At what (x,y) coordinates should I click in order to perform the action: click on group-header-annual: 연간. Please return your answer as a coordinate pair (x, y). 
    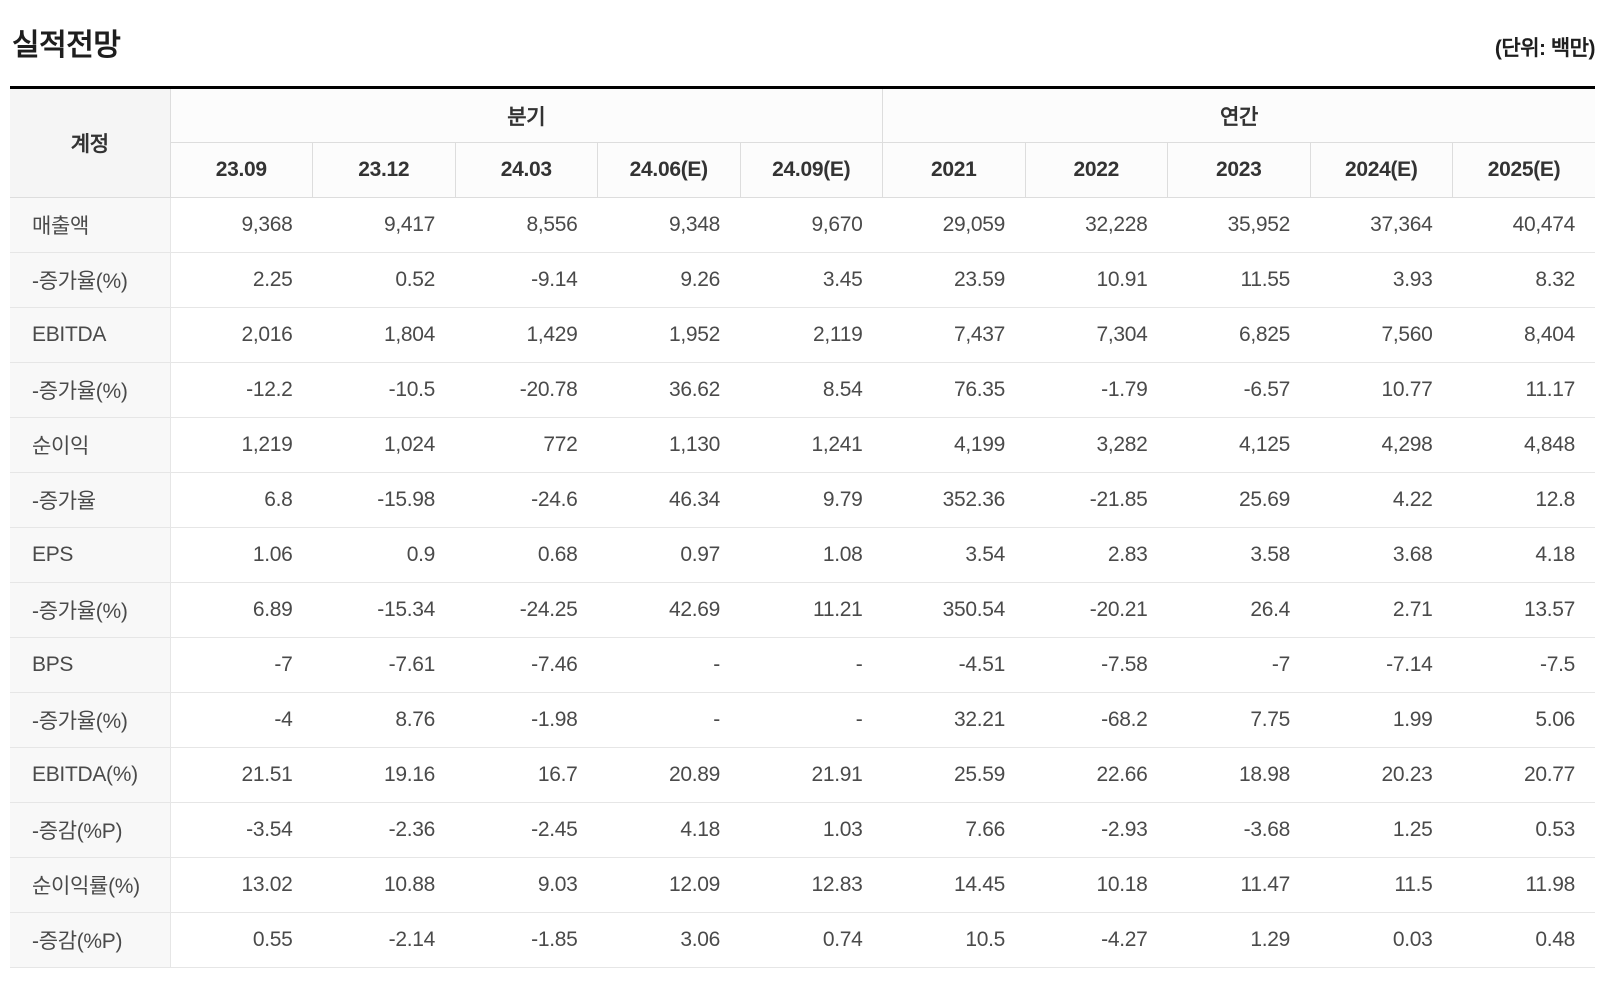
    Looking at the image, I should click on (1238, 115).